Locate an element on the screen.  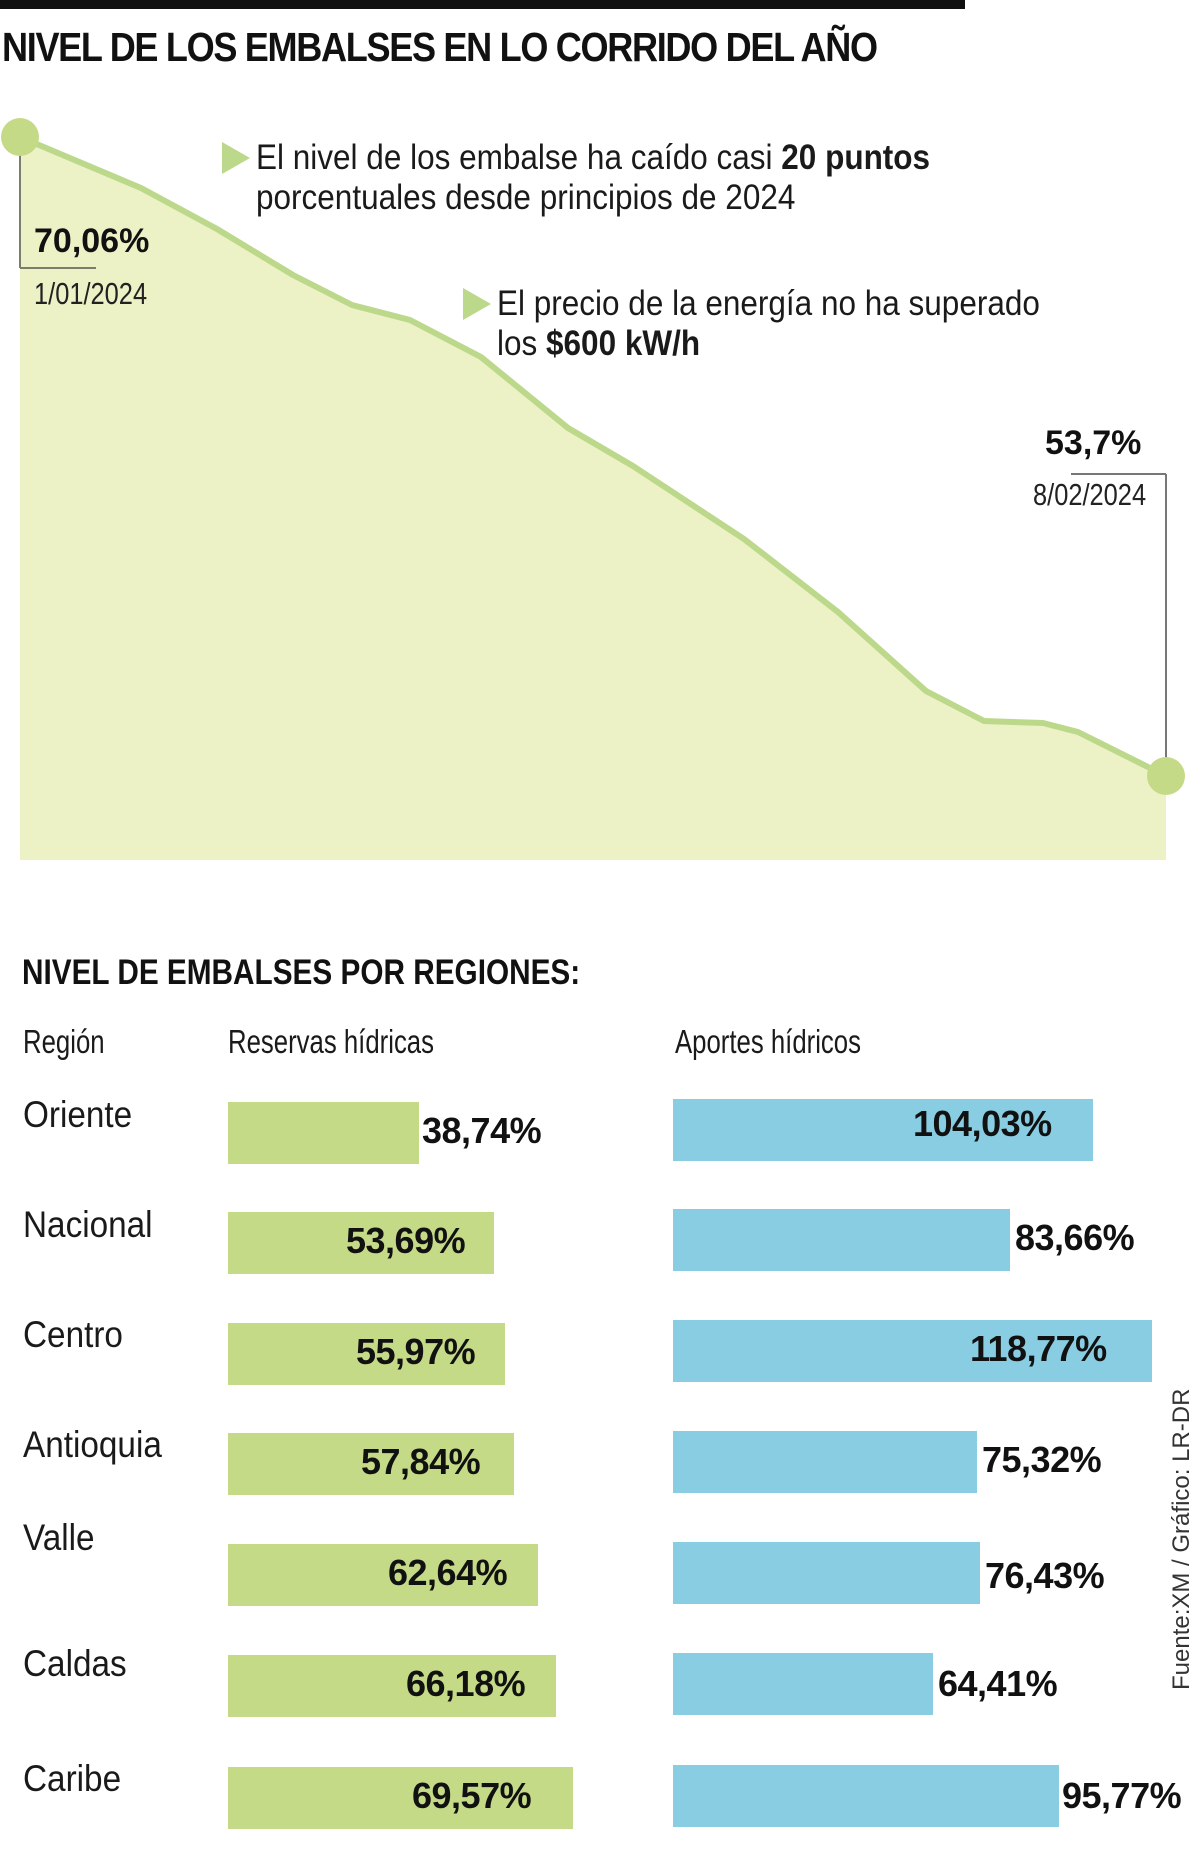
note-fall-line2: porcentuales desde principios de 2024 is located at coordinates (526, 197).